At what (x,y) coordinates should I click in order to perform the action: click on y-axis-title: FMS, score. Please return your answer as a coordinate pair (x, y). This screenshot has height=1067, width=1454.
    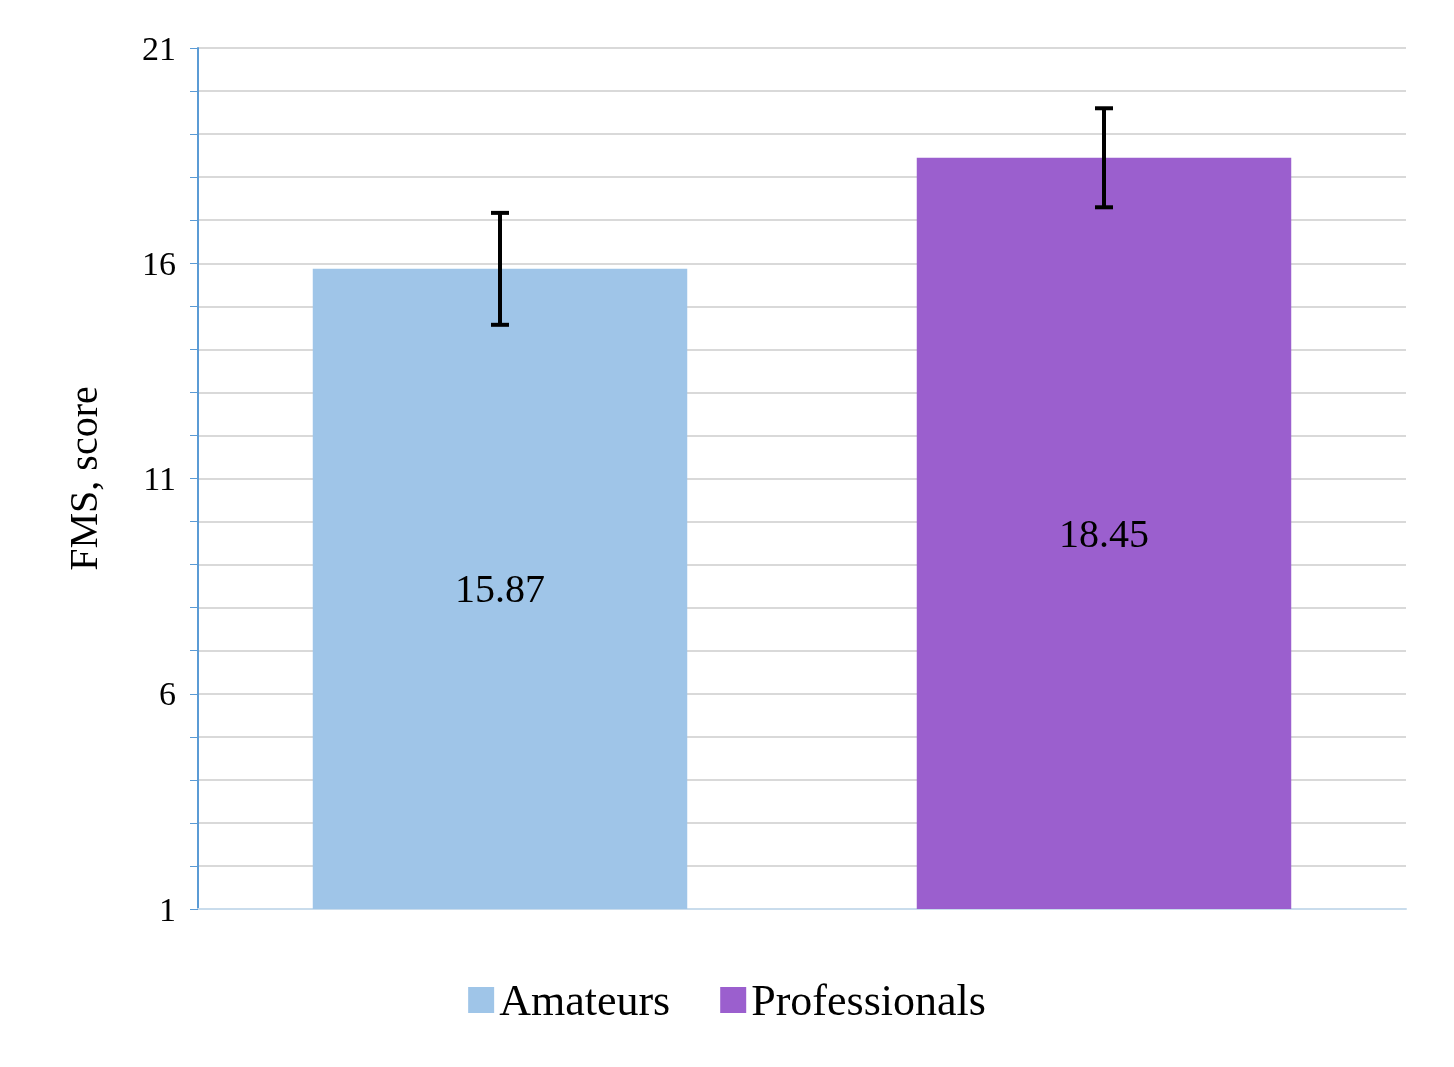
    Looking at the image, I should click on (83, 478).